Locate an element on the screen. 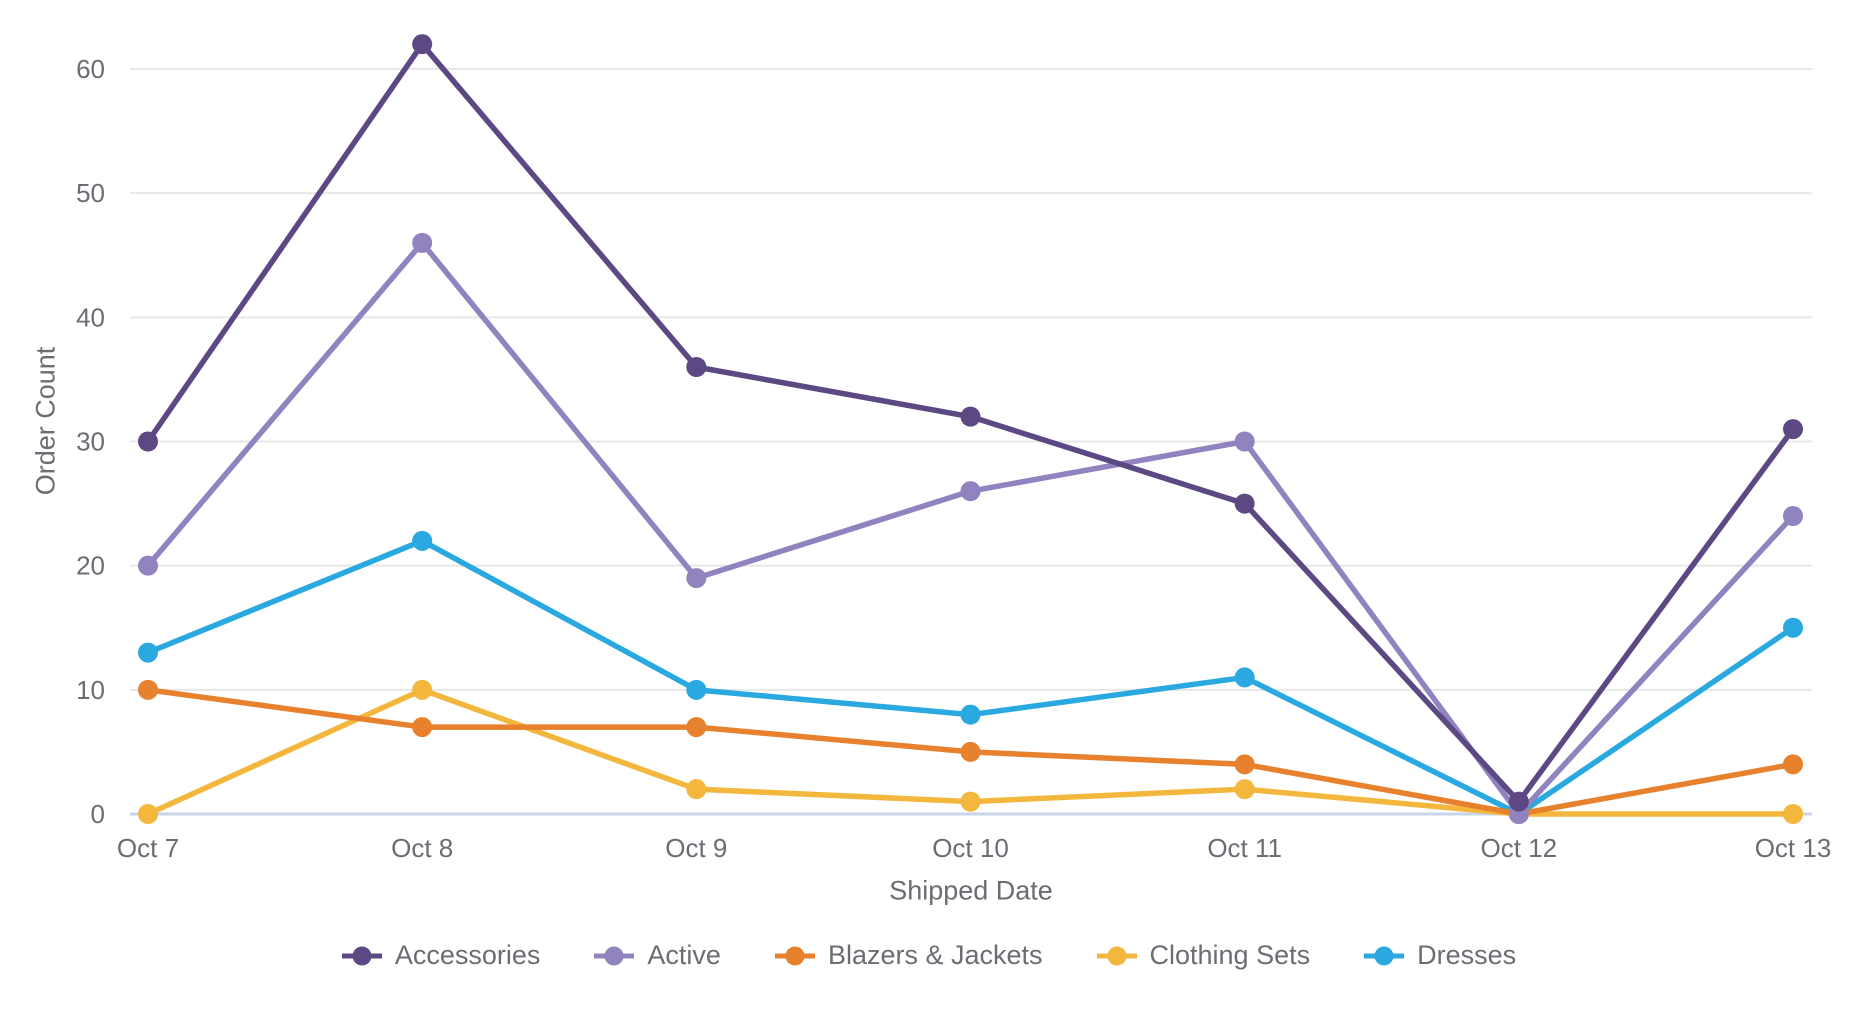 The height and width of the screenshot is (1018, 1856). legend-item-blazers-jackets: Blazers & Jackets is located at coordinates (908, 955).